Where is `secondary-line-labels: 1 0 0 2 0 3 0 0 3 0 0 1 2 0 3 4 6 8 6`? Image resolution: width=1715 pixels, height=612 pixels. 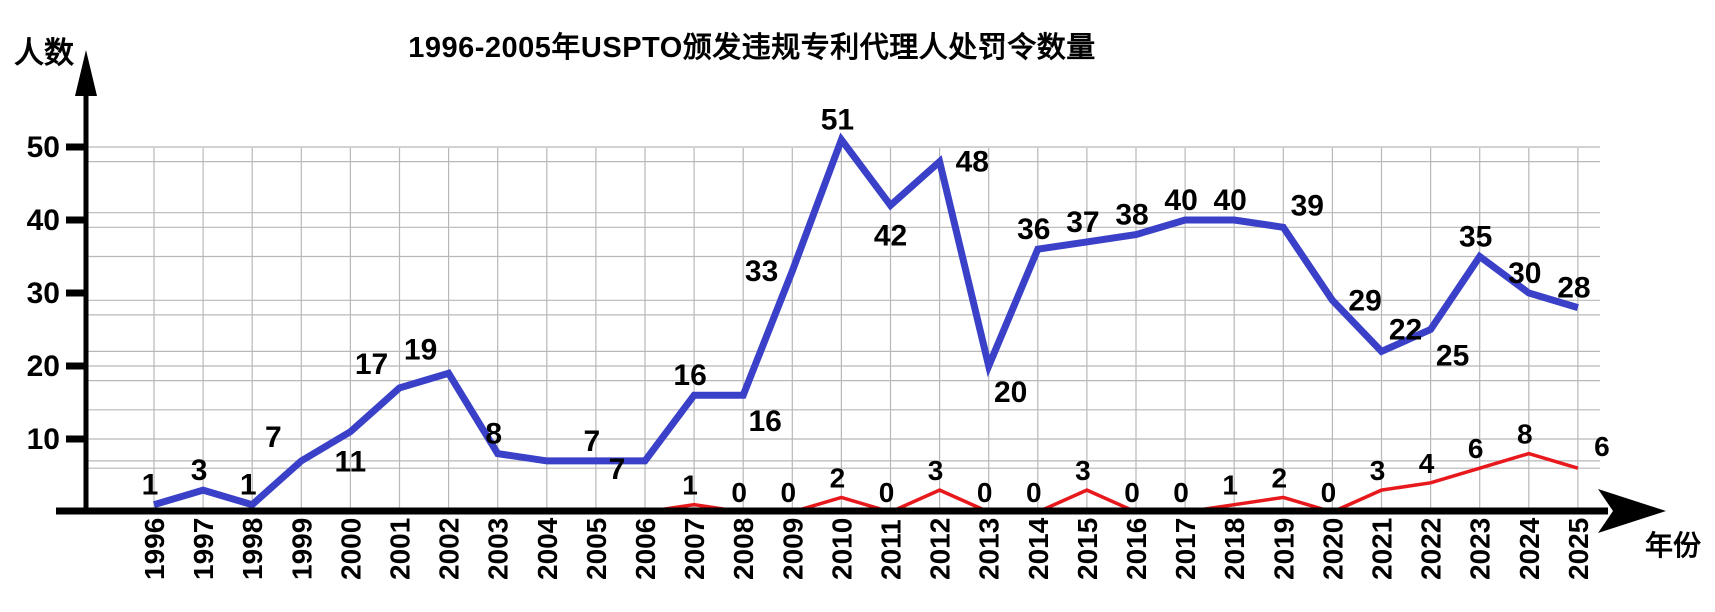
secondary-line-labels: 1 0 0 2 0 3 0 0 3 0 0 1 2 0 3 4 6 8 6 is located at coordinates (1145, 463).